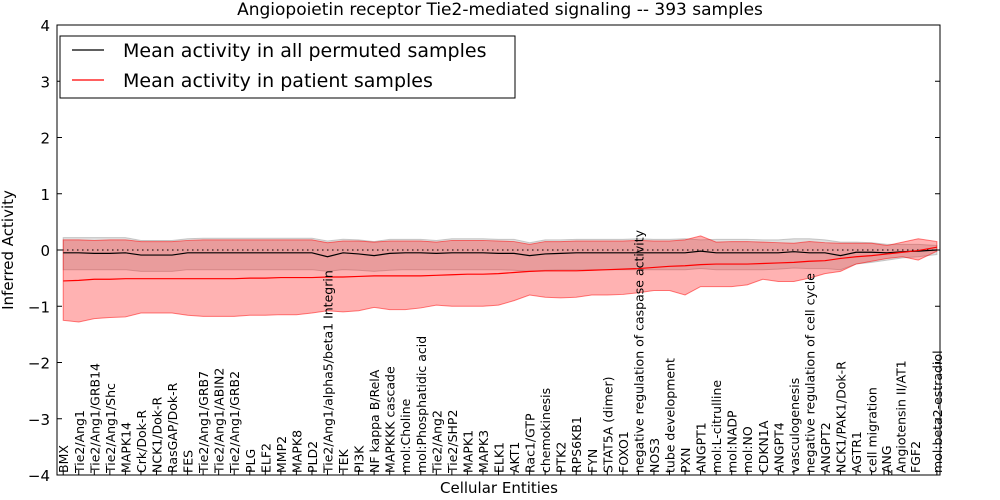 The height and width of the screenshot is (500, 1000). What do you see at coordinates (825, 447) in the screenshot?
I see `x-tick-label: ANGPT2` at bounding box center [825, 447].